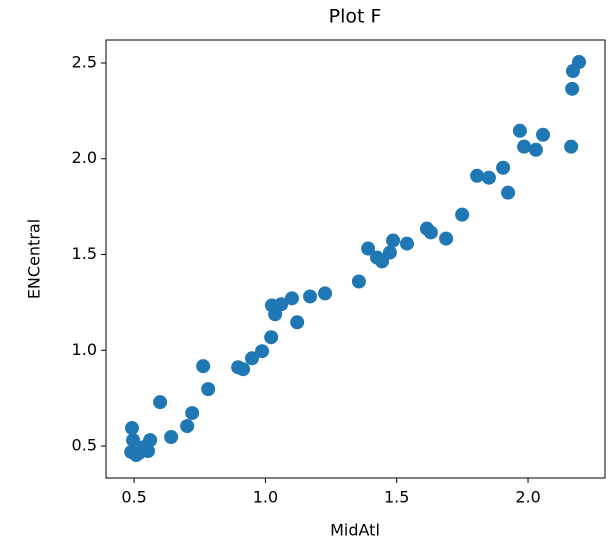 This screenshot has width=613, height=554. Describe the element at coordinates (355, 530) in the screenshot. I see `x-axis-label: MidAtl` at that location.